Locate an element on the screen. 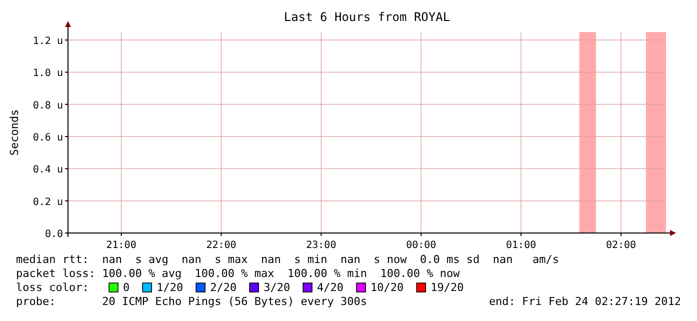 The width and height of the screenshot is (697, 321). x-tick-label: 22:00 is located at coordinates (221, 245).